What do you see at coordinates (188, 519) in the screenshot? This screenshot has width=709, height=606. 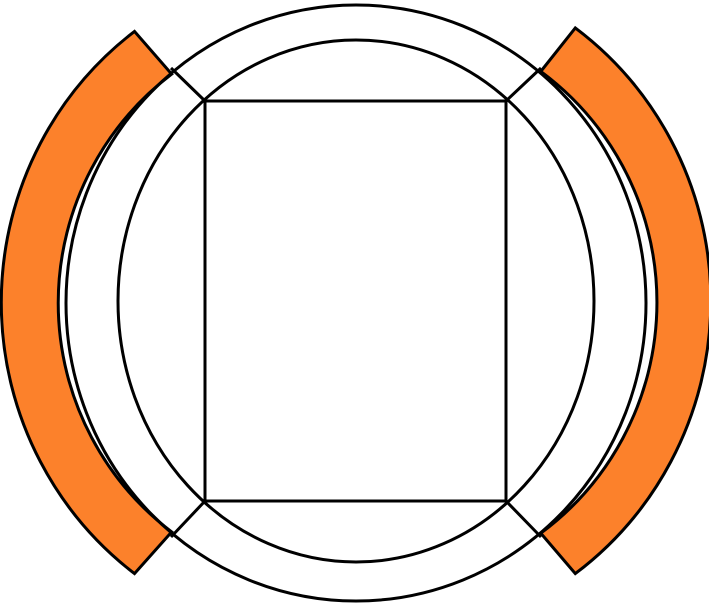 I see `connector-line-bottom-left` at bounding box center [188, 519].